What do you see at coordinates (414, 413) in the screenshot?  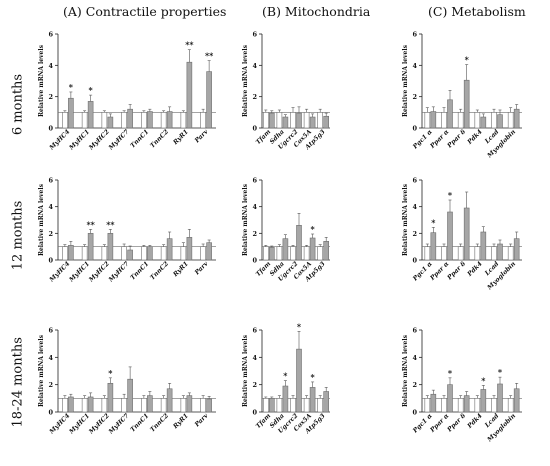 I see `panel-c-8-y-tick-label: 0` at bounding box center [414, 413].